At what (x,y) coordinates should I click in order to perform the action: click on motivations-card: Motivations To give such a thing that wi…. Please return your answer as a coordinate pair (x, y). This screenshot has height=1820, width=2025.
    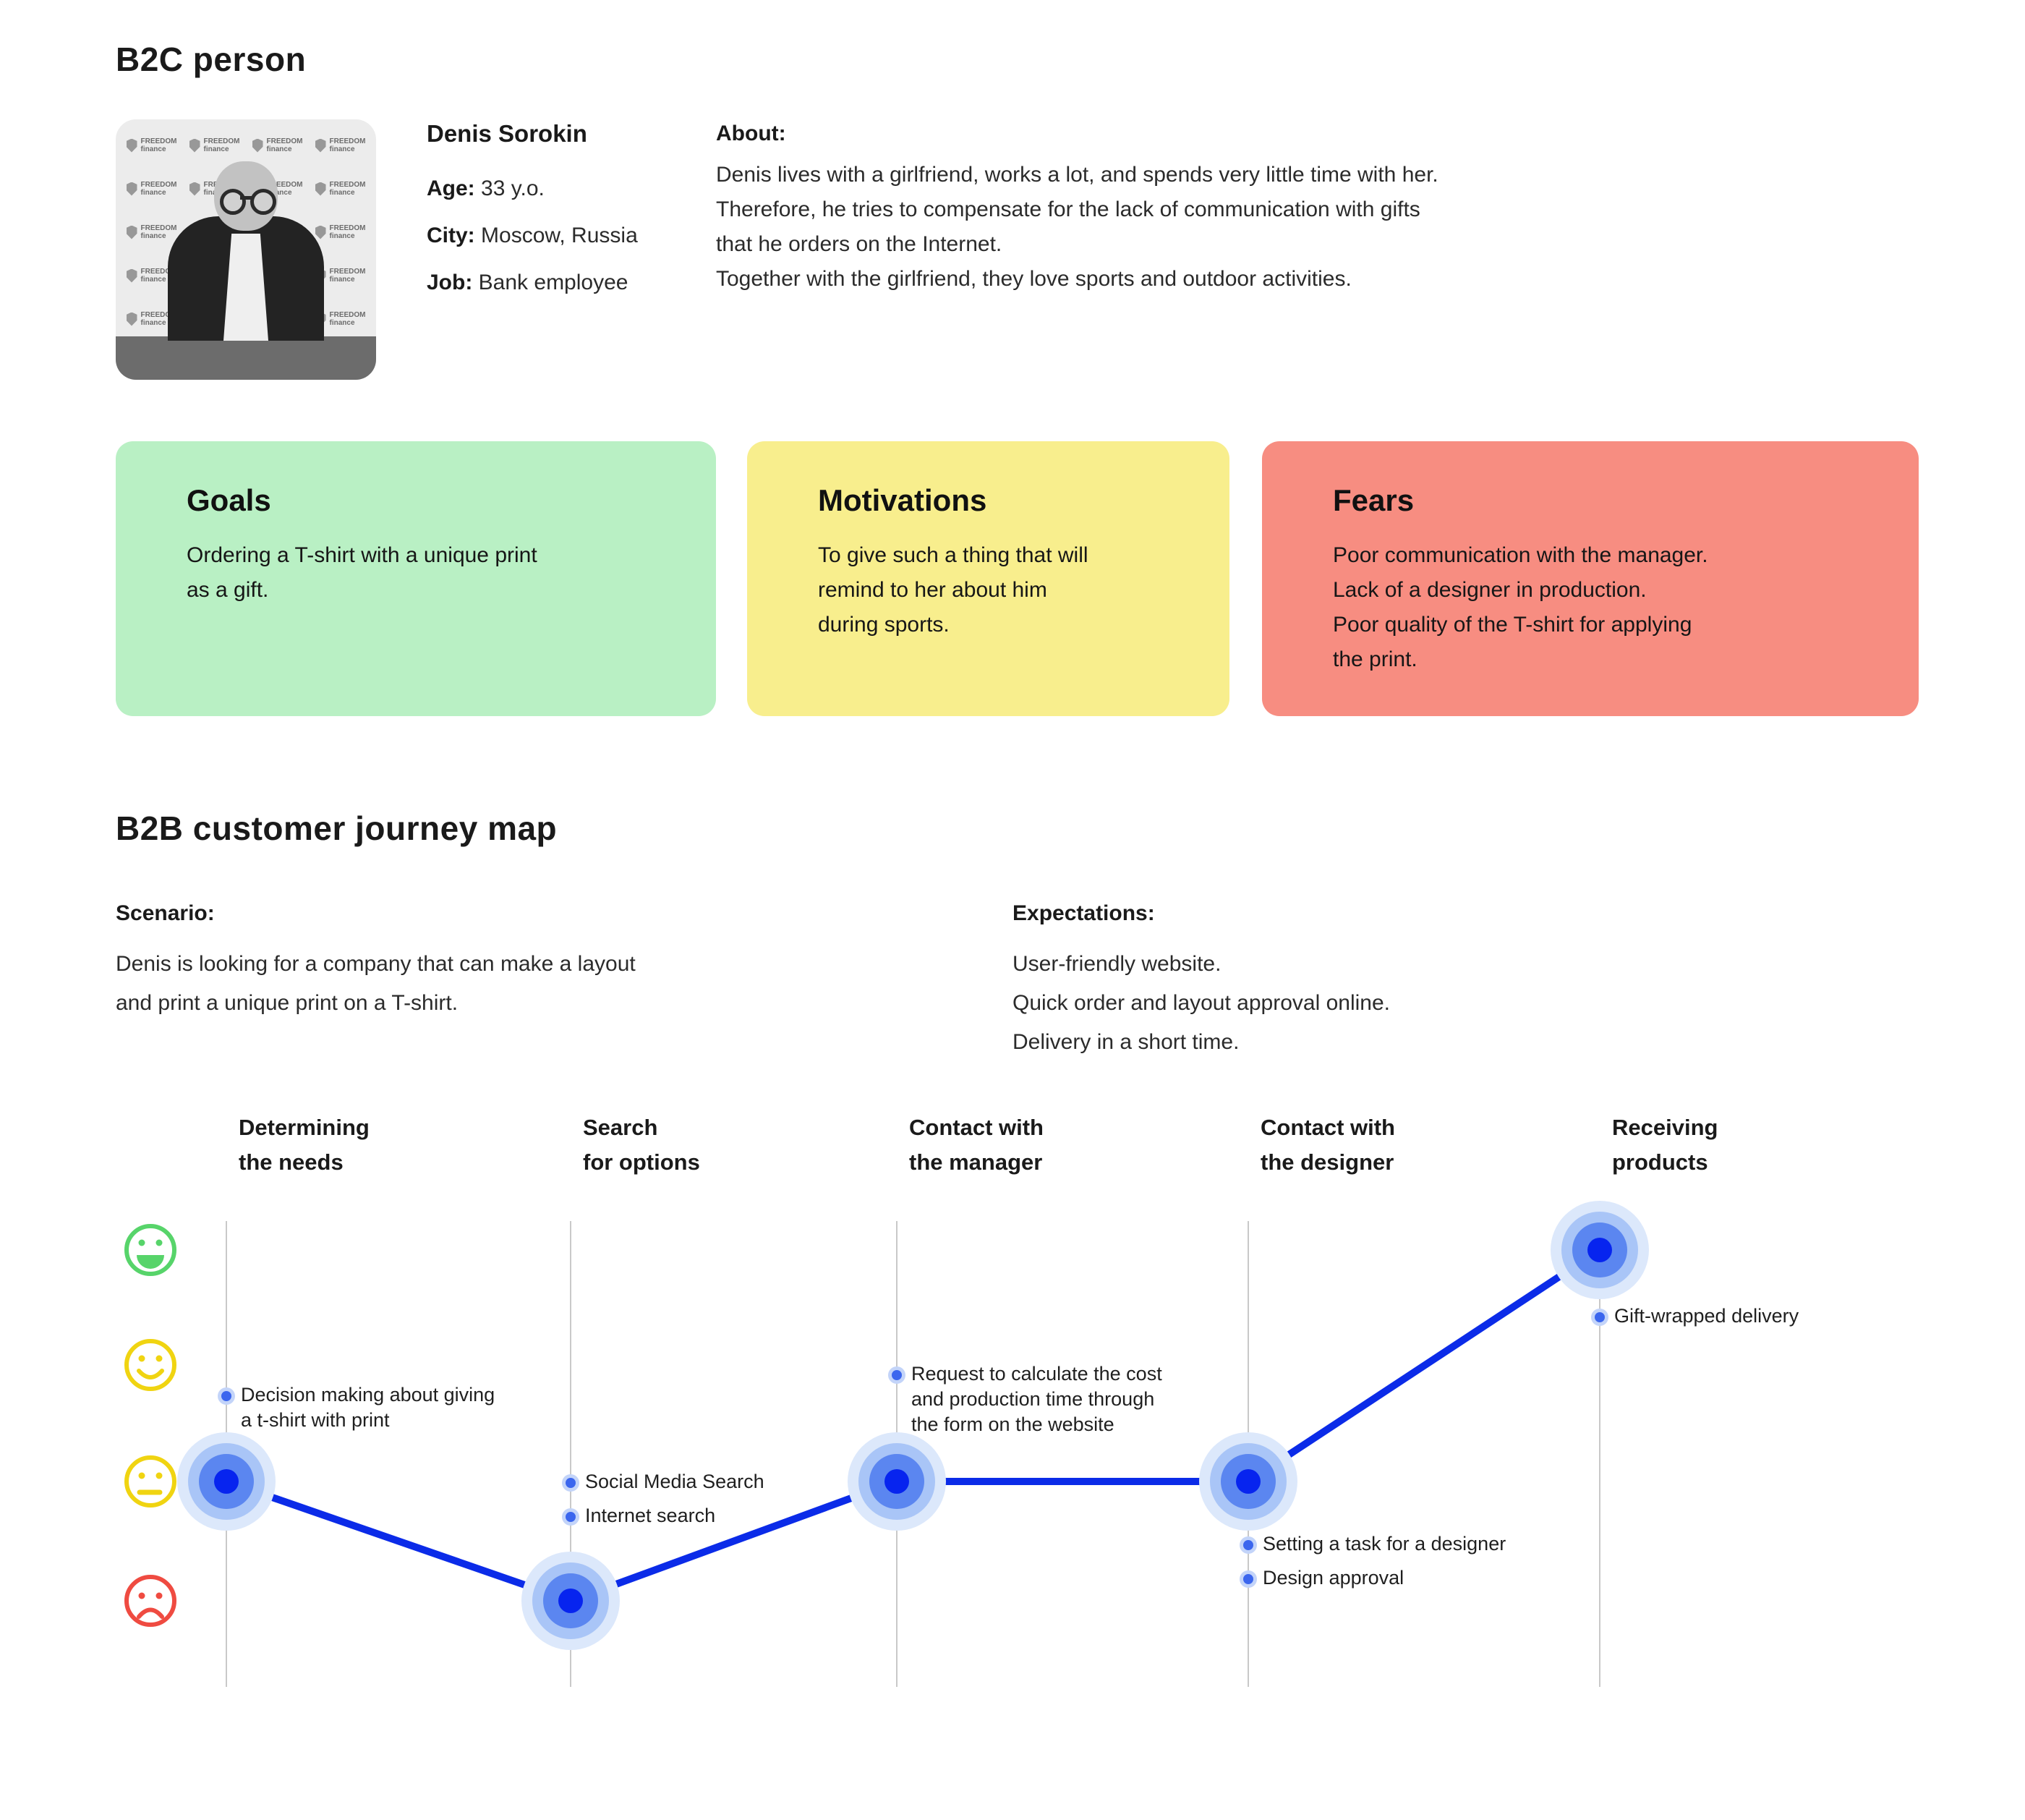
    Looking at the image, I should click on (988, 578).